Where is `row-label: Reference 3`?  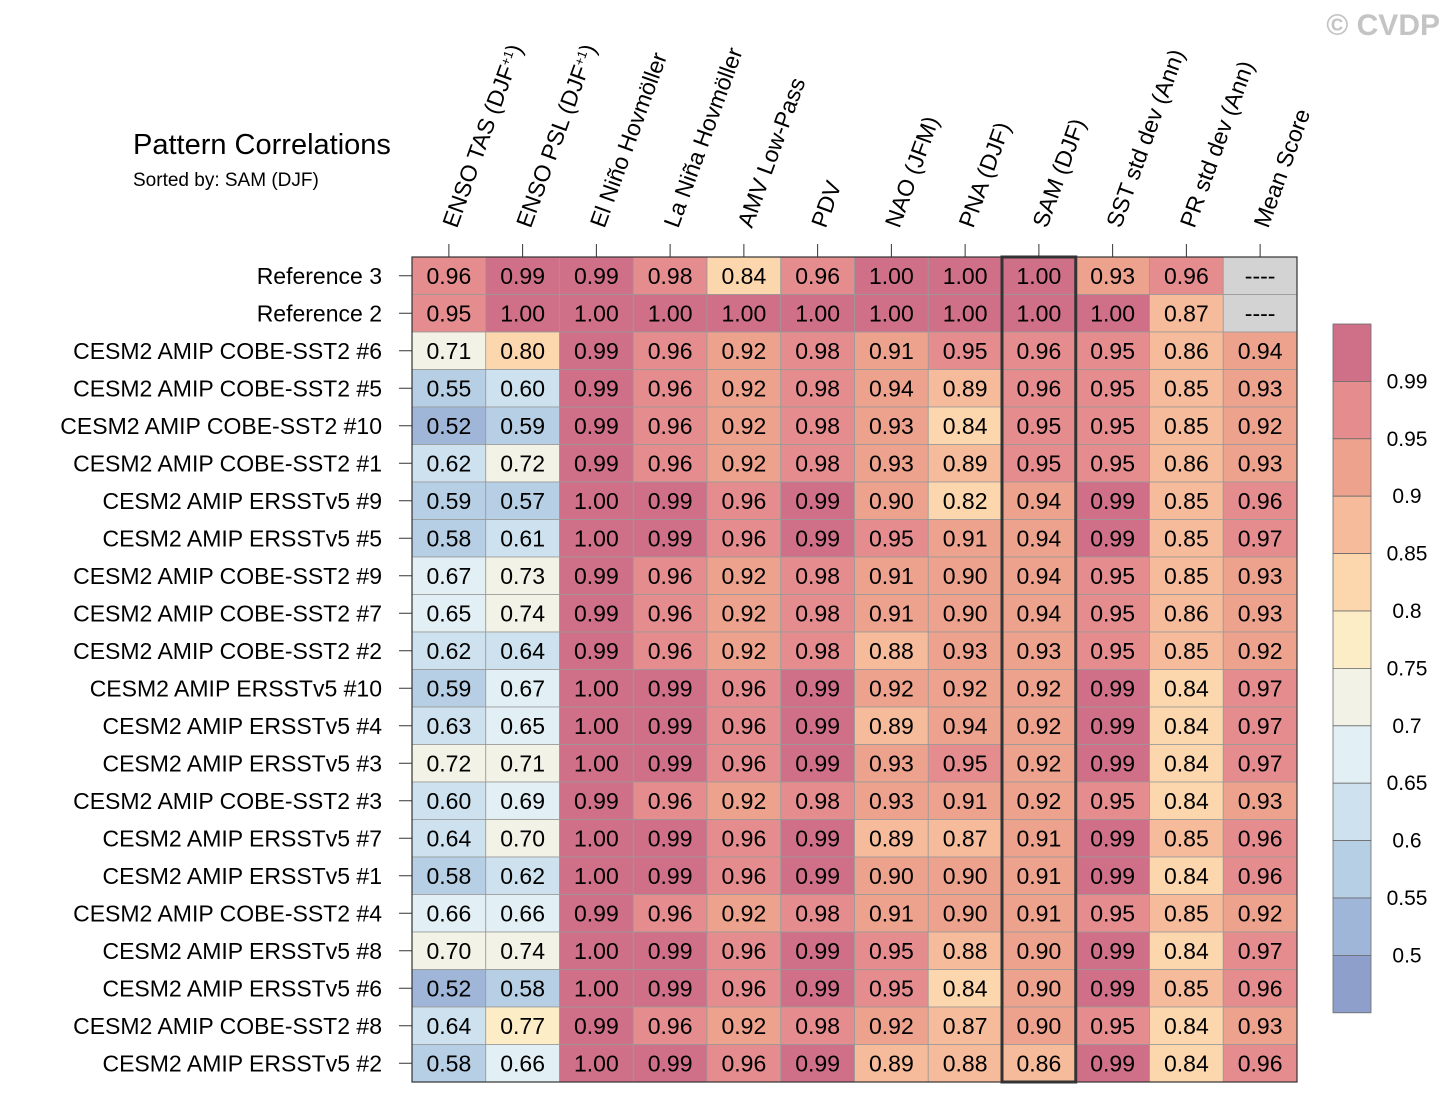 row-label: Reference 3 is located at coordinates (319, 276).